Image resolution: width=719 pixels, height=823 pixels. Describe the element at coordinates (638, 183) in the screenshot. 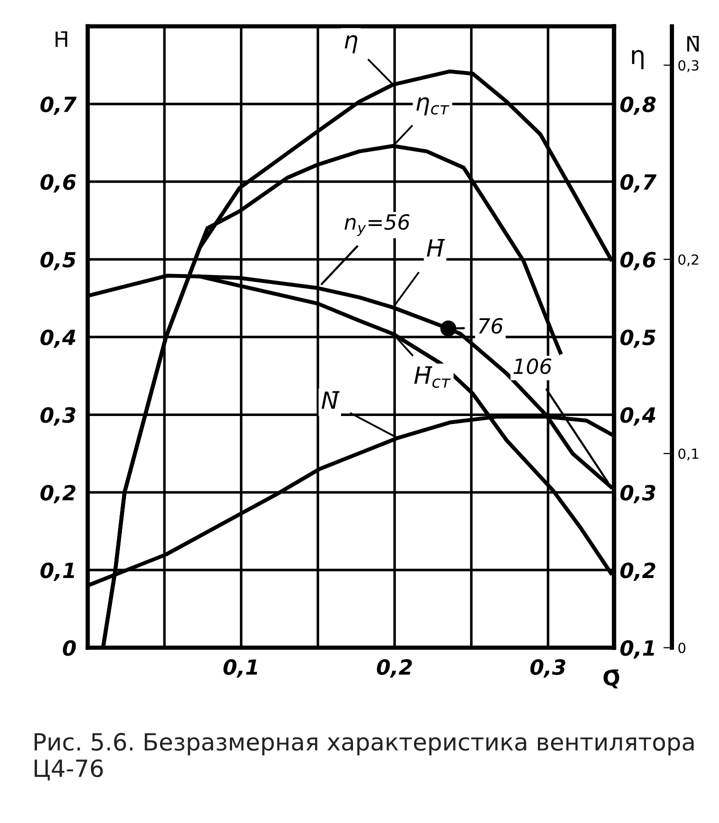

I see `y2-tick-label: 0,7` at that location.